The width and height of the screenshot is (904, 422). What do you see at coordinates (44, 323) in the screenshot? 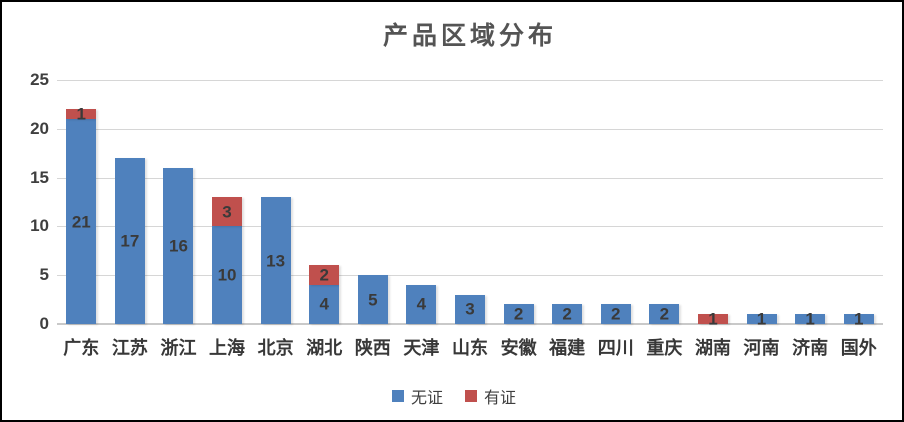
I see `y-tick-label: 0` at bounding box center [44, 323].